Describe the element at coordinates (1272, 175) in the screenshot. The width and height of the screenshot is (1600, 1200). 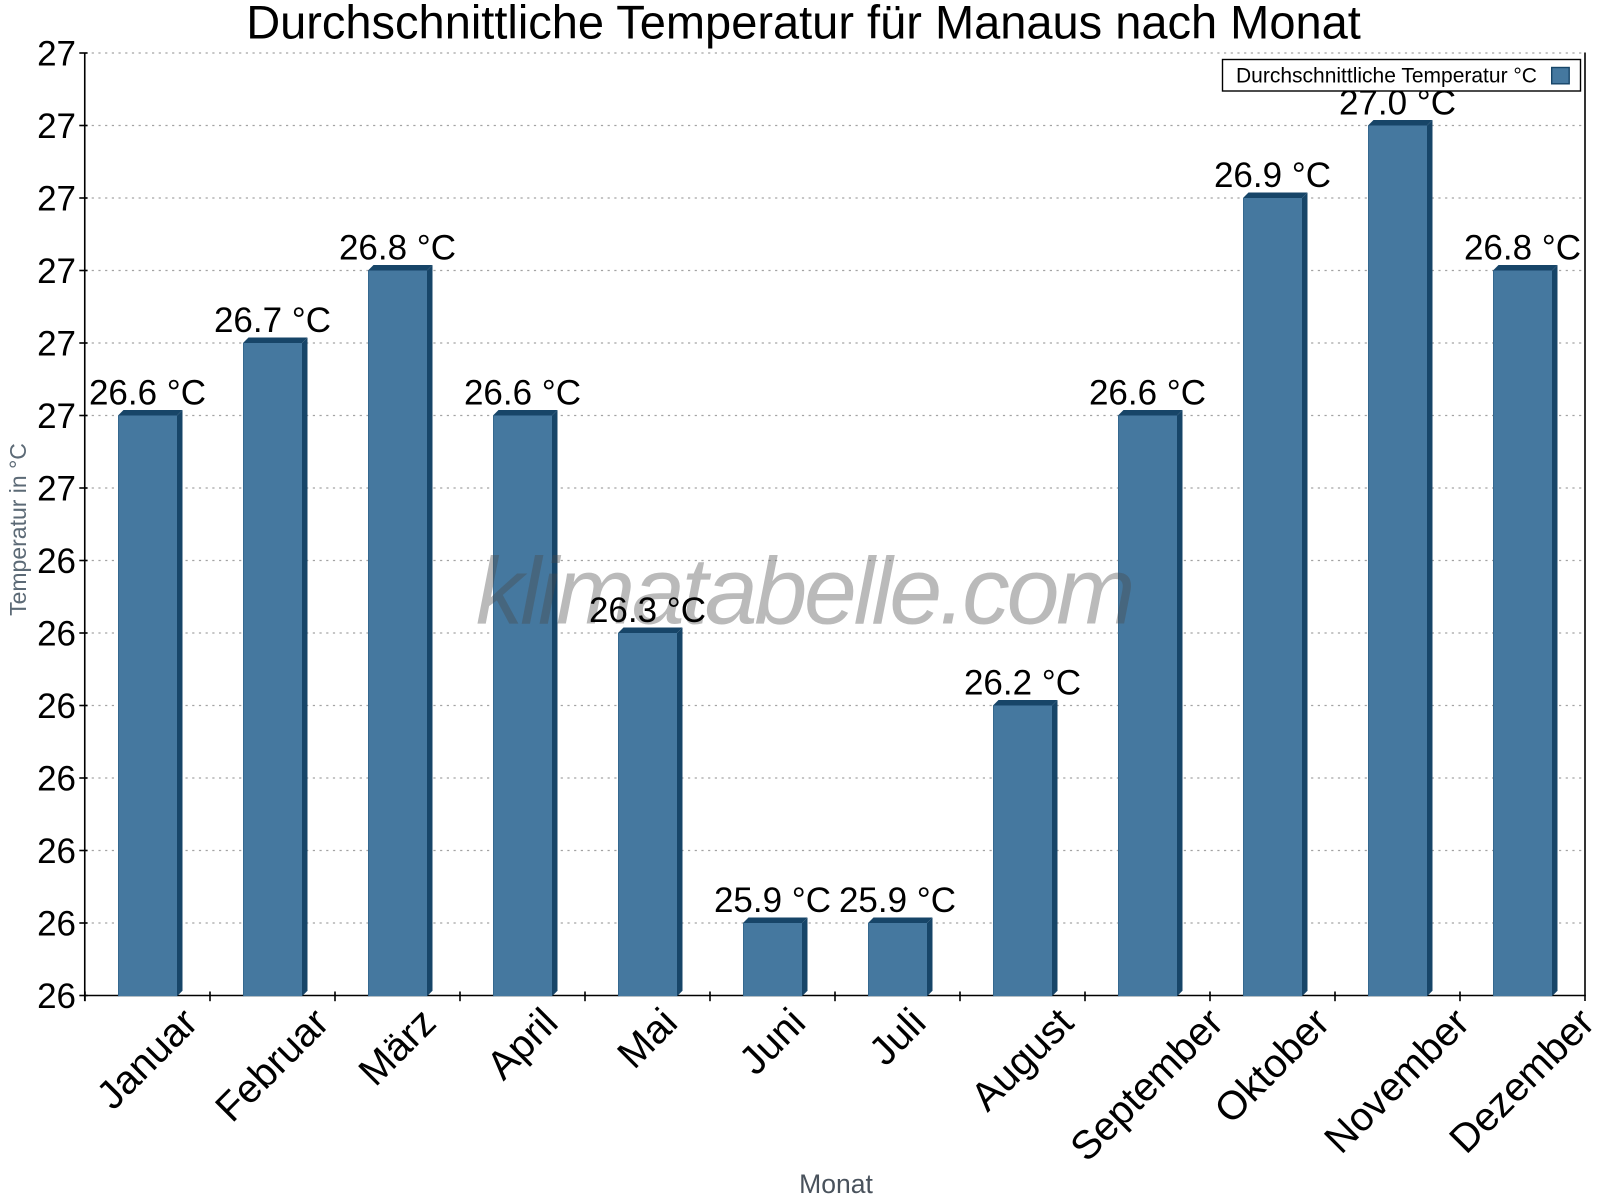
I see `svg-text: 26.9 °C` at that location.